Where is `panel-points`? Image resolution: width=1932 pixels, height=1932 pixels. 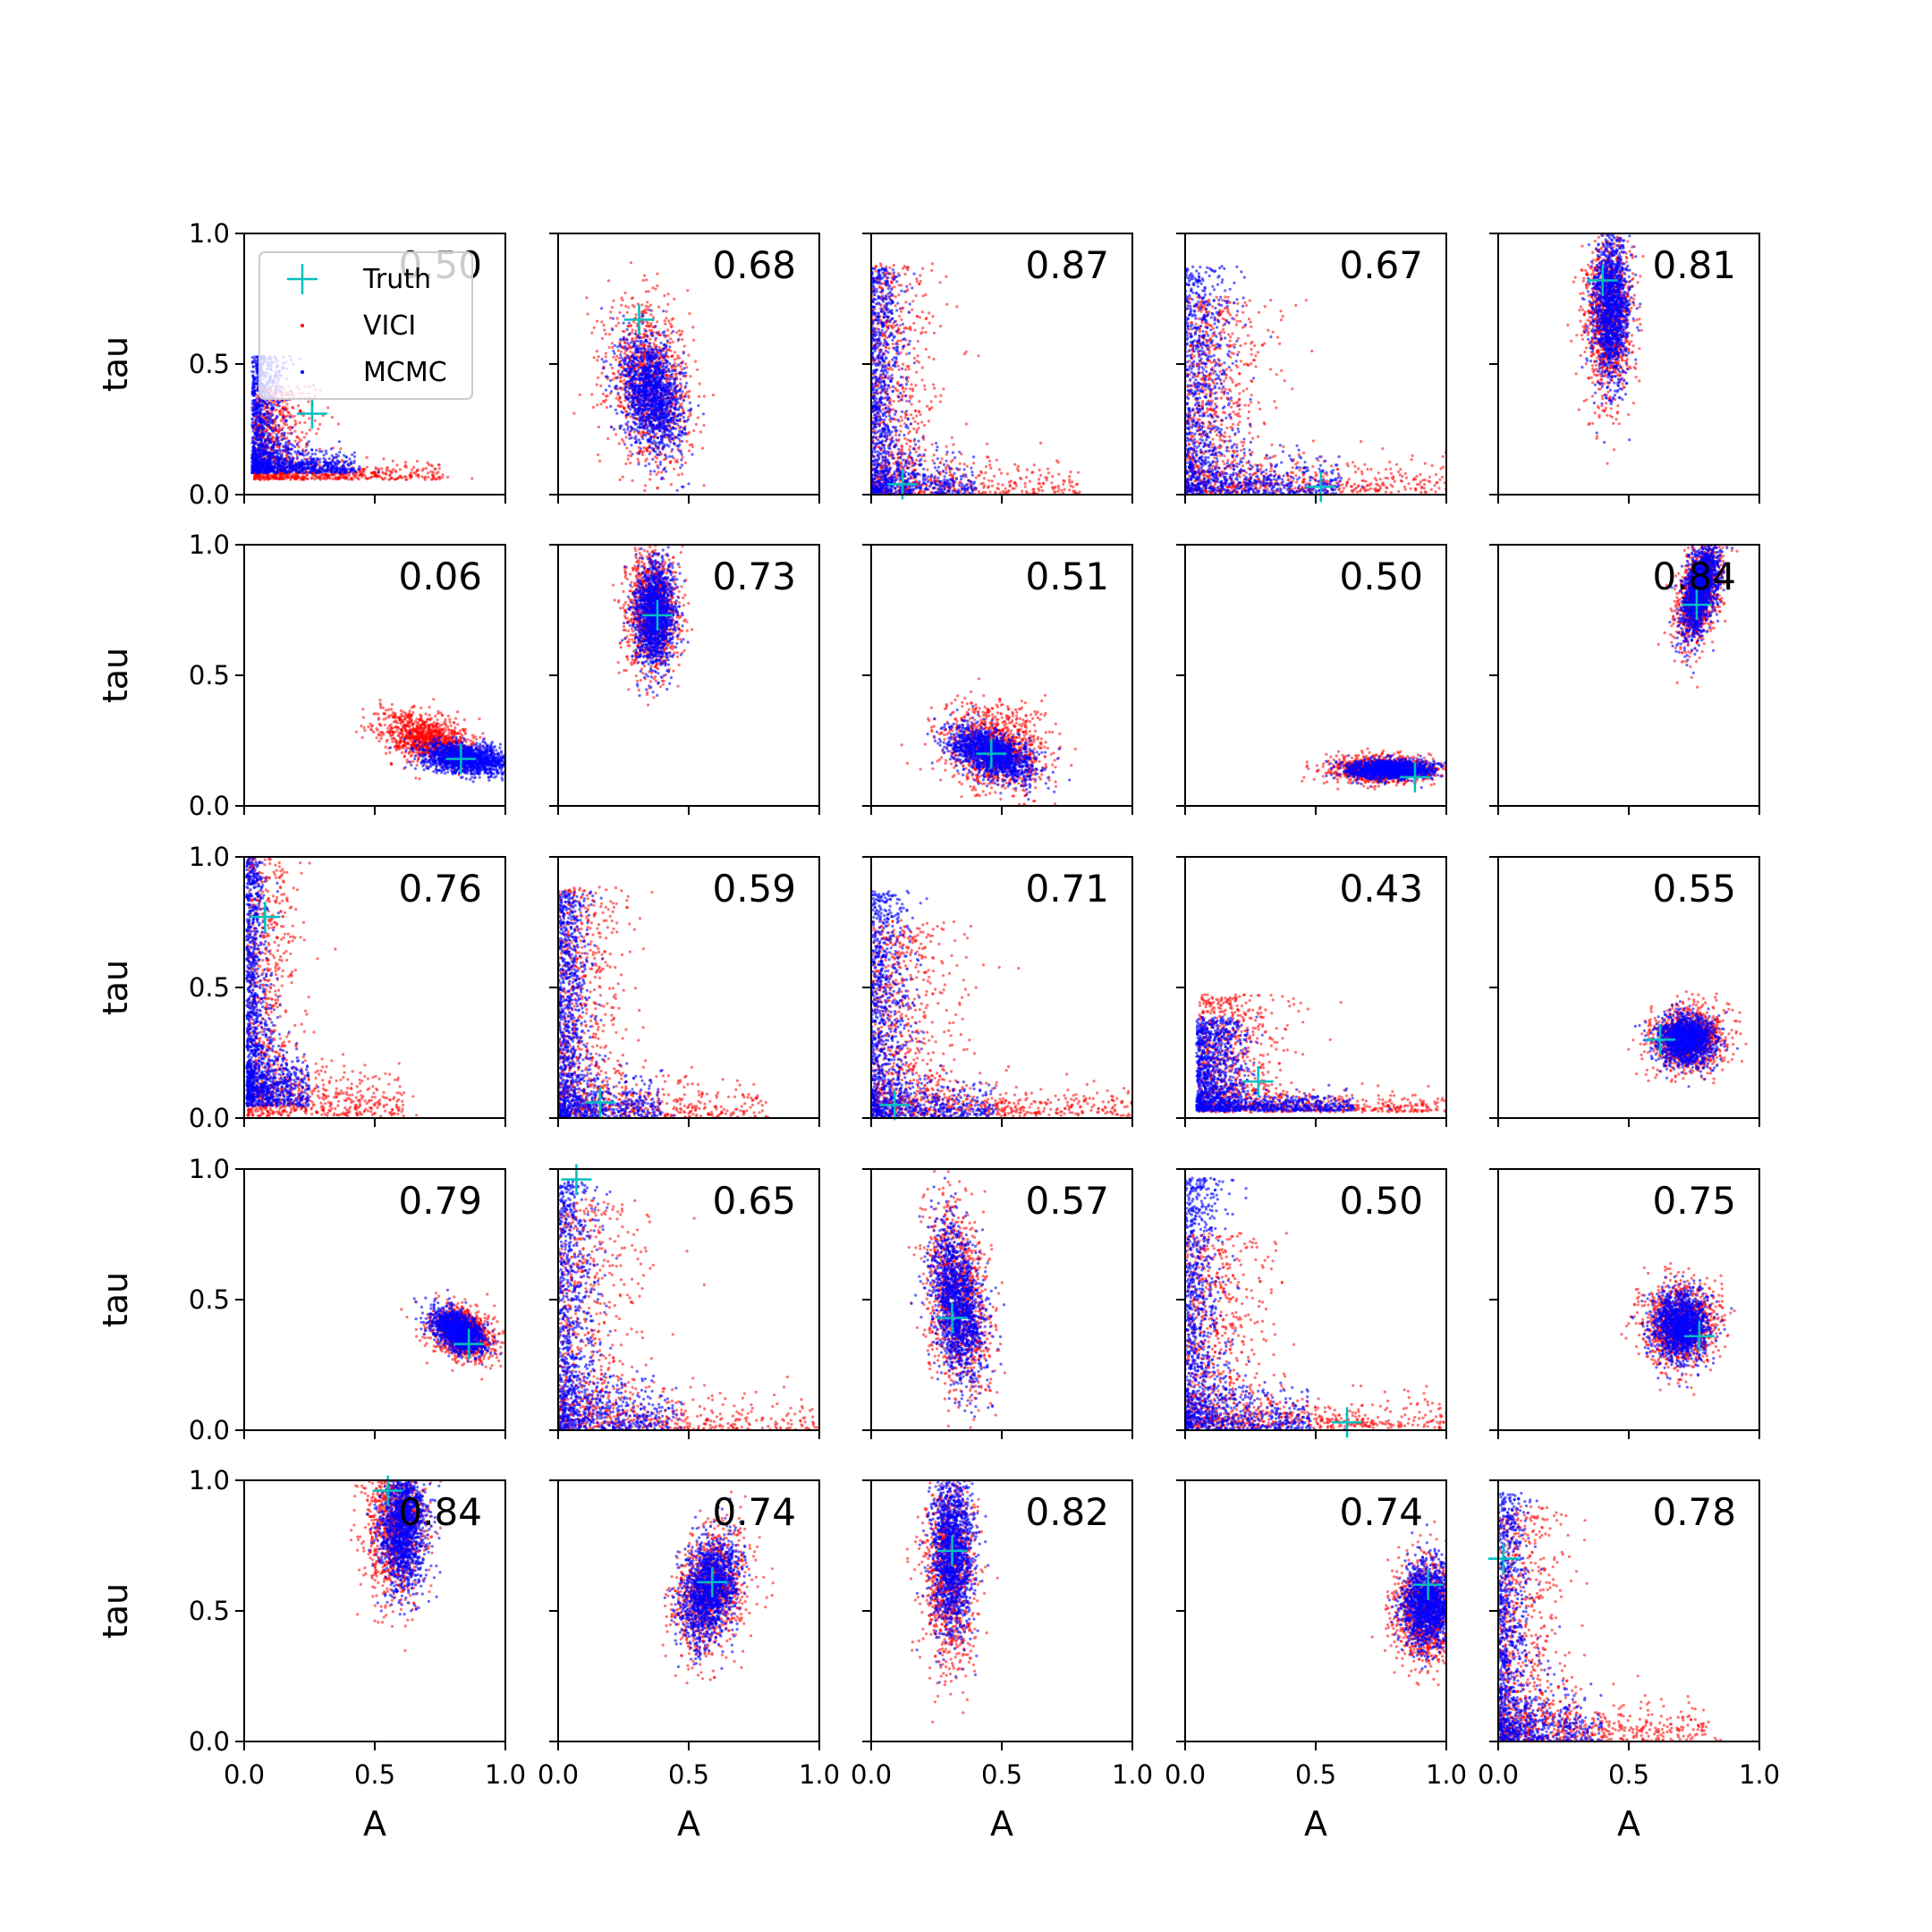 panel-points is located at coordinates (643, 376).